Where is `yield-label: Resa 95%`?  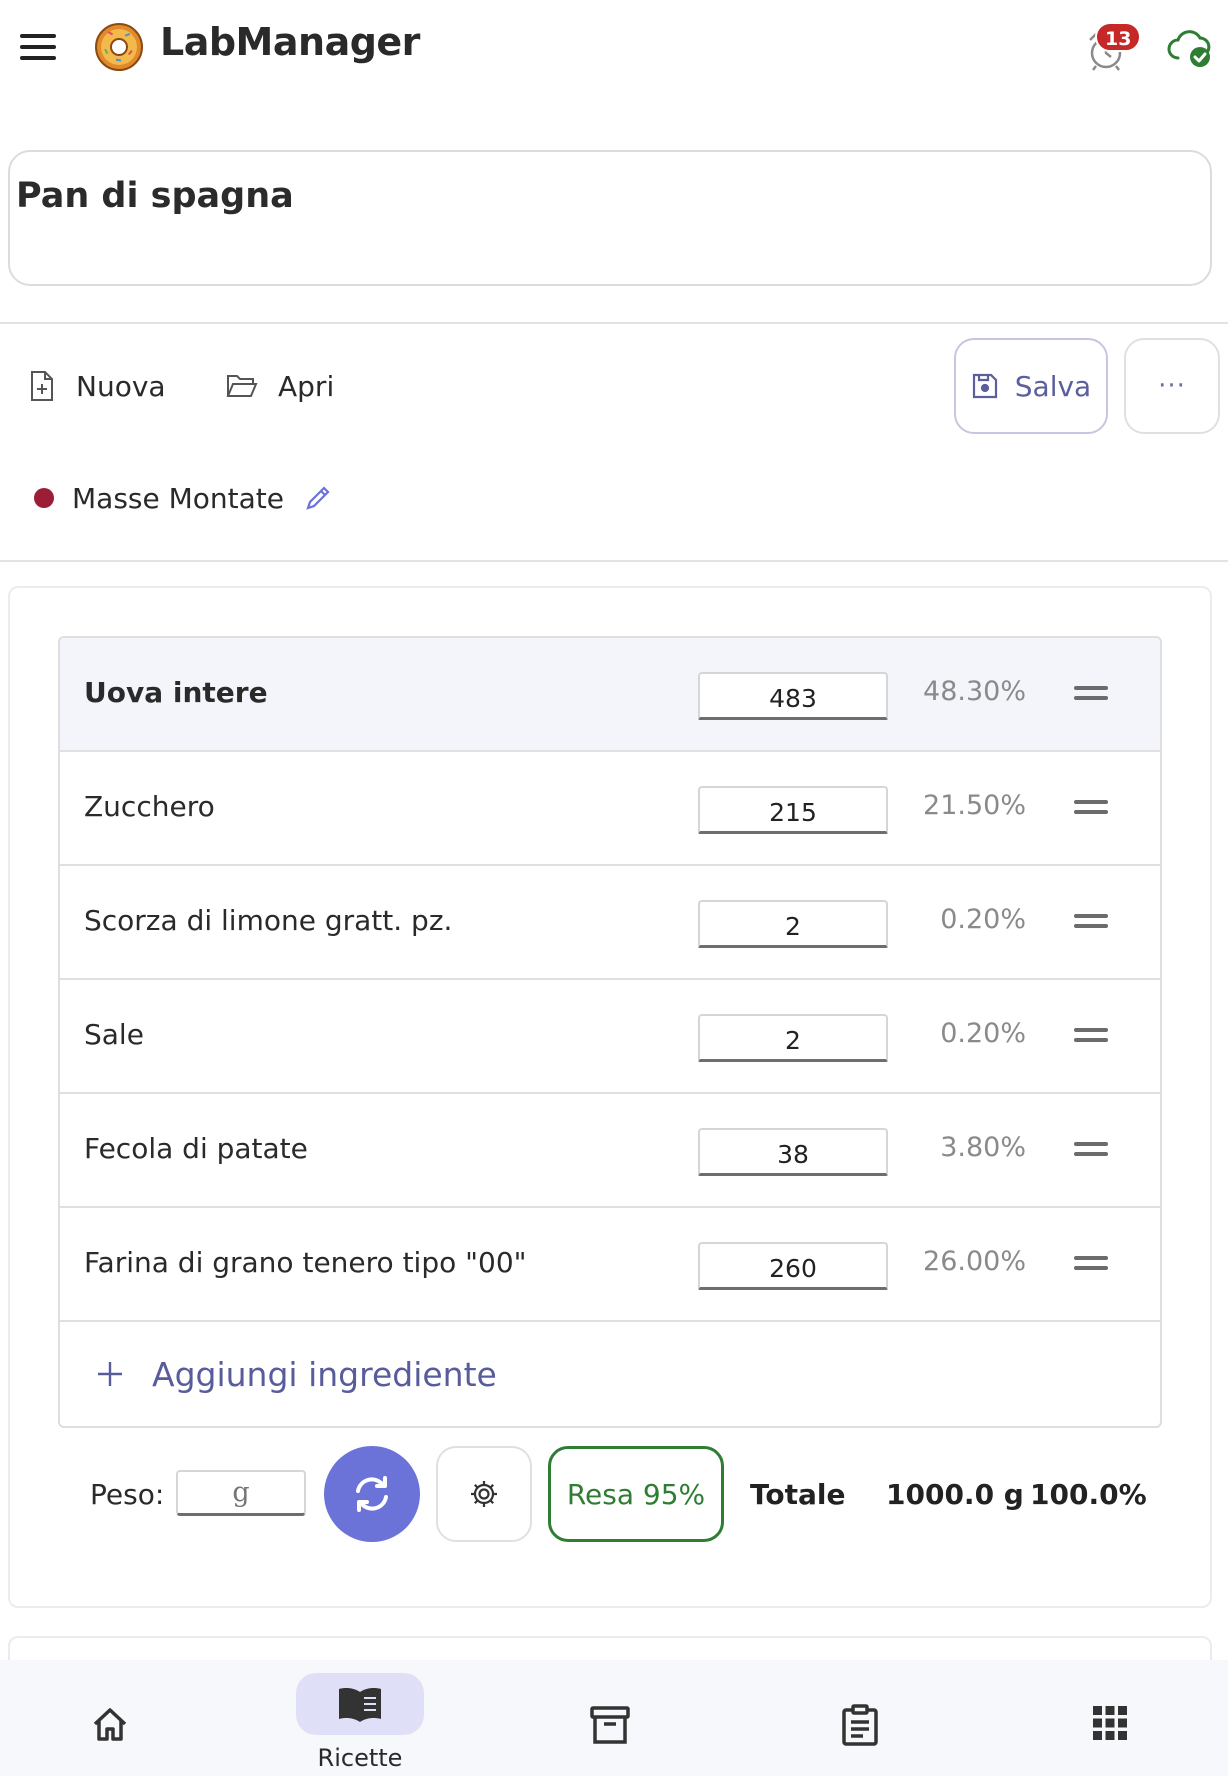
yield-label: Resa 95% is located at coordinates (636, 1494).